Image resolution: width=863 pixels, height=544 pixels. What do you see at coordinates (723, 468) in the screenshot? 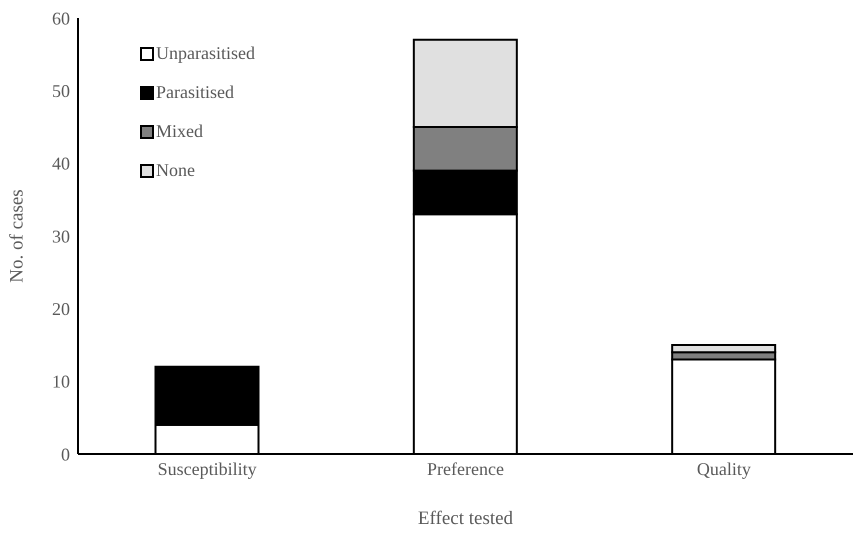
I see `x-tick-label: Quality` at bounding box center [723, 468].